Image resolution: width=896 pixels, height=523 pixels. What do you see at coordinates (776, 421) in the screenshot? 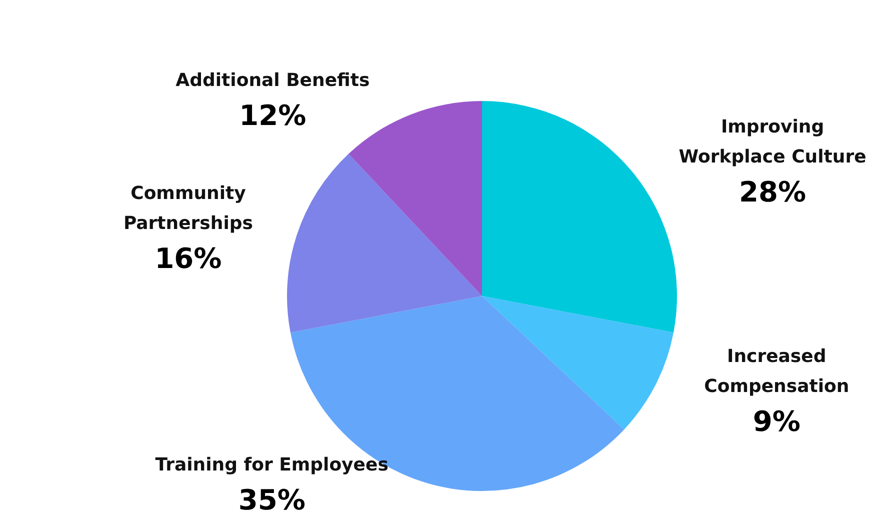
I see `data-label: 9%` at bounding box center [776, 421].